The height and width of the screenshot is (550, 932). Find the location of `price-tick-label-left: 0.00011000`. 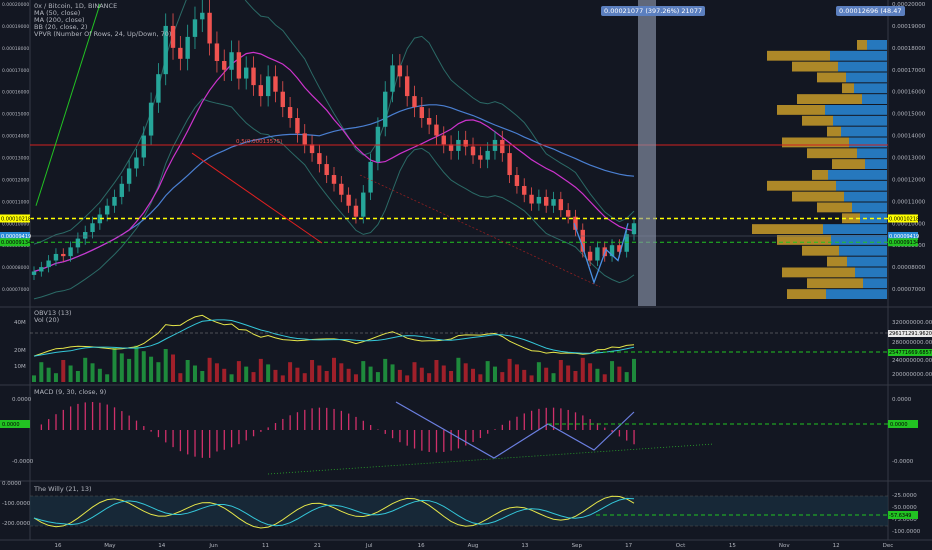

price-tick-label-left: 0.00011000 is located at coordinates (15, 202).